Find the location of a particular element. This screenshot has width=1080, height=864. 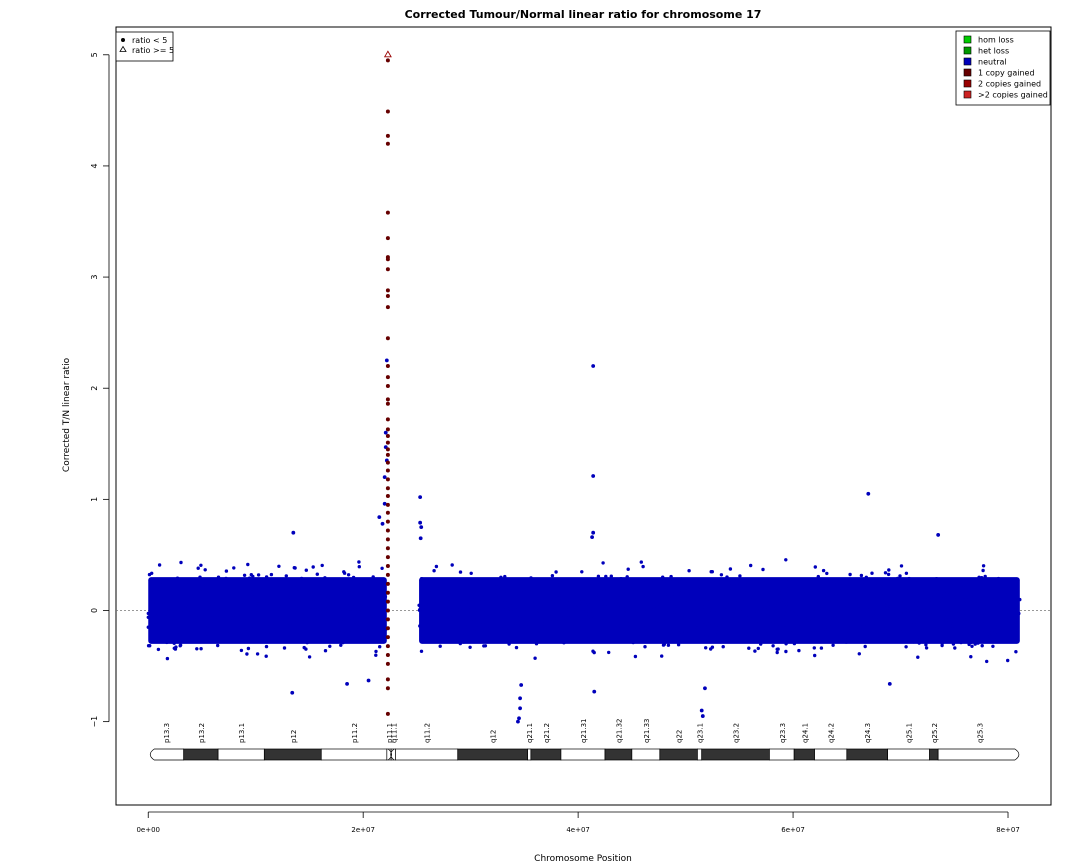

y-tick-label: 0 is located at coordinates (94, 610).